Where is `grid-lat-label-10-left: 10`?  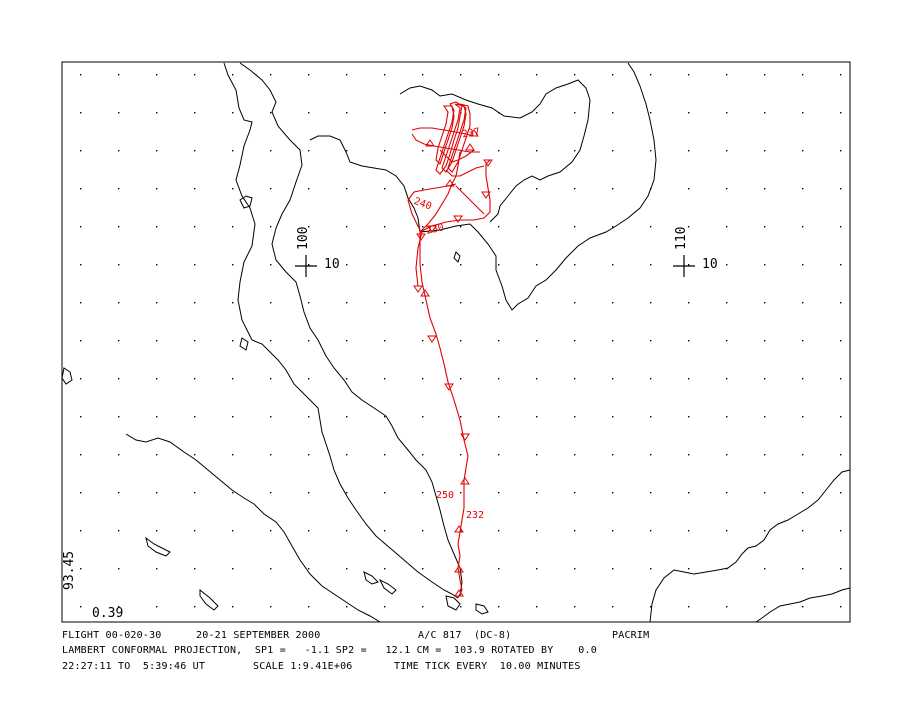 grid-lat-label-10-left: 10 is located at coordinates (332, 264).